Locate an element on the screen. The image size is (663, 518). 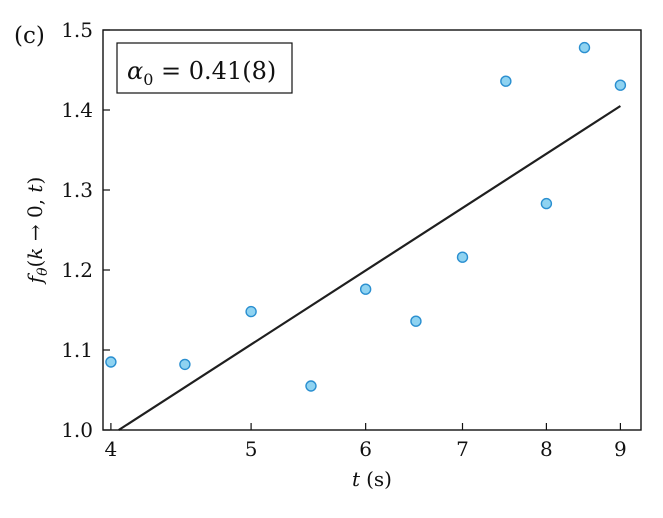
annotation-text: α0 = 0.41(8) is located at coordinates (201, 73).